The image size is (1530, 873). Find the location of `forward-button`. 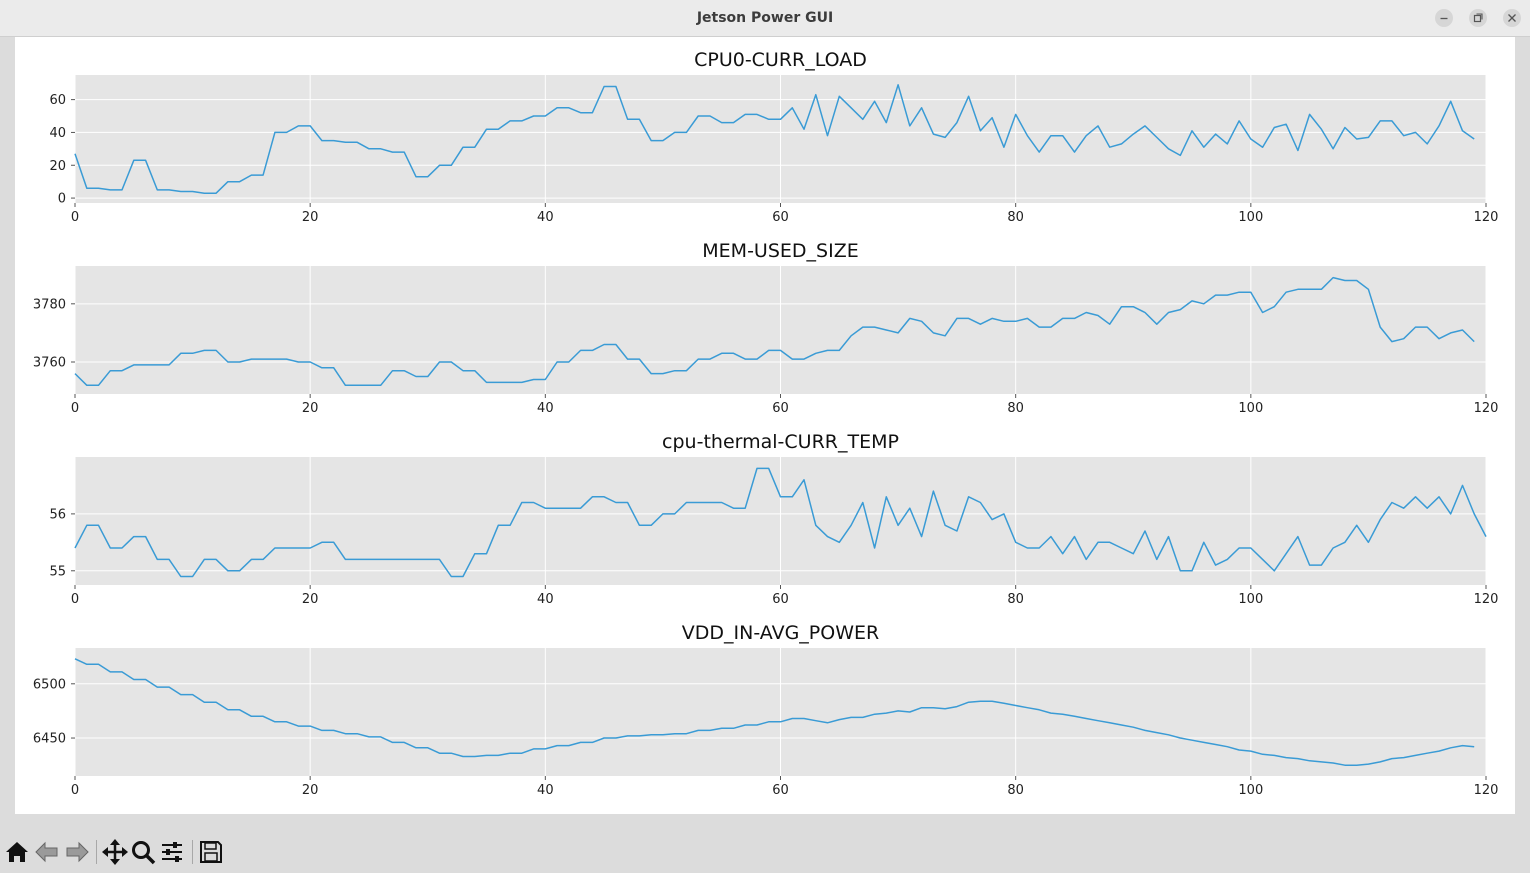

forward-button is located at coordinates (77, 852).